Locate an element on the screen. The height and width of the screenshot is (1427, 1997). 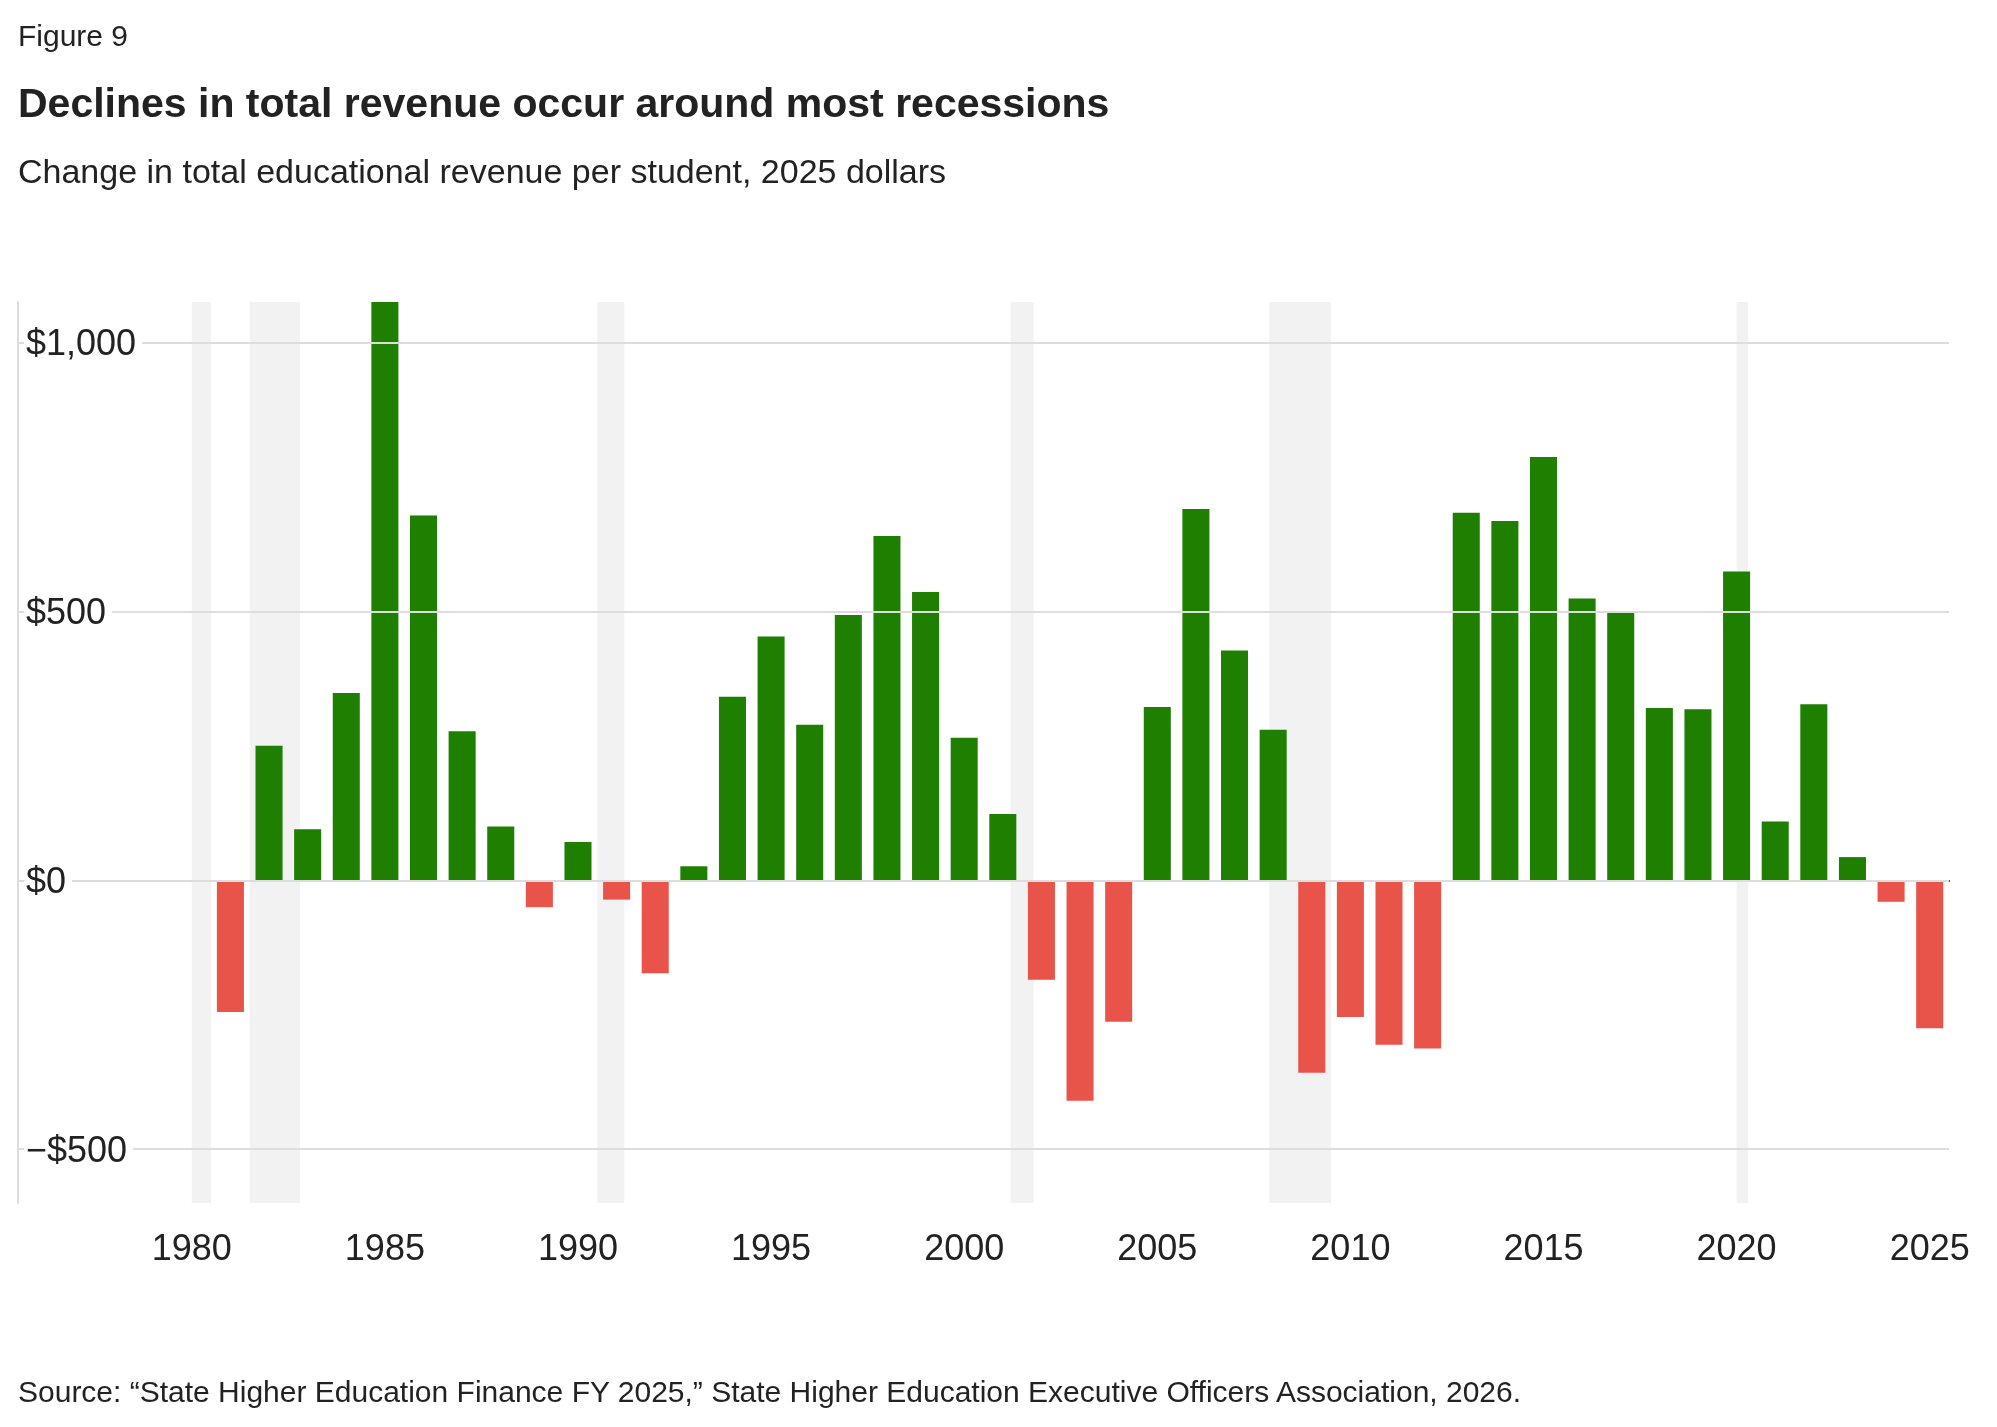
x-tick-label: 2025 is located at coordinates (1929, 1247).